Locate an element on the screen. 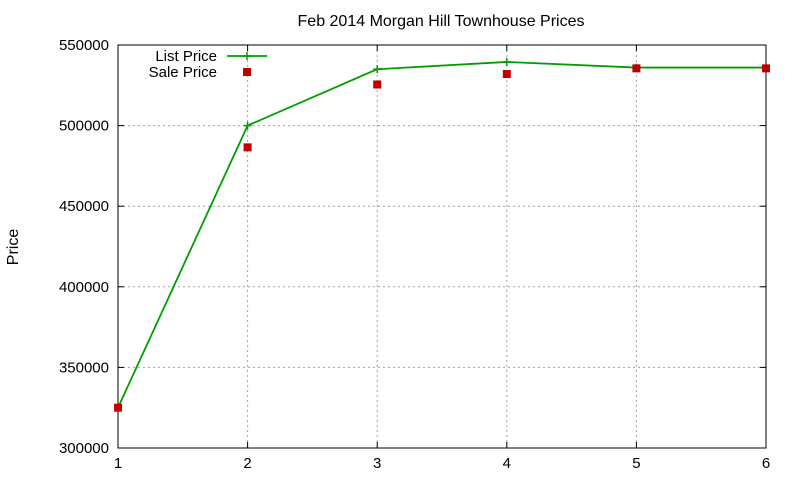 The width and height of the screenshot is (800, 480). y-tick-label: 550000 is located at coordinates (84, 45).